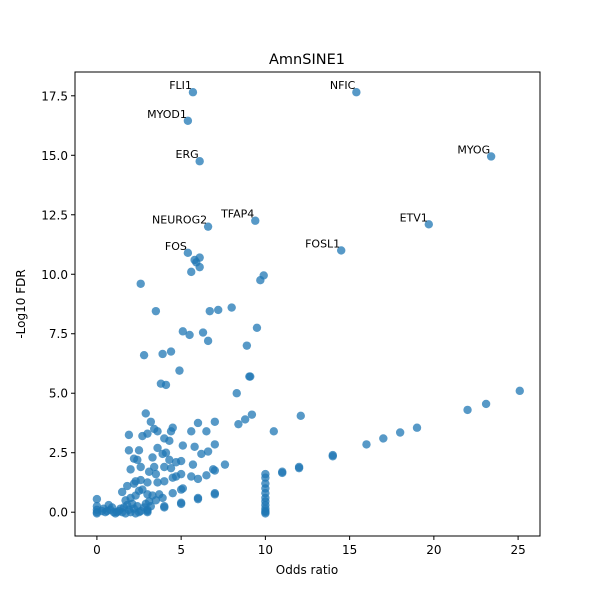 This screenshot has height=604, width=600. I want to click on y-tick-label: 12.5, so click(54, 215).